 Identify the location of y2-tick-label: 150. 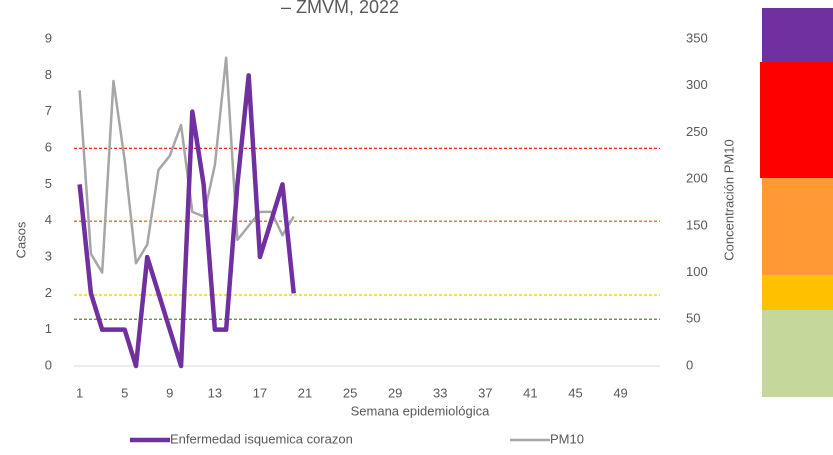
(697, 224).